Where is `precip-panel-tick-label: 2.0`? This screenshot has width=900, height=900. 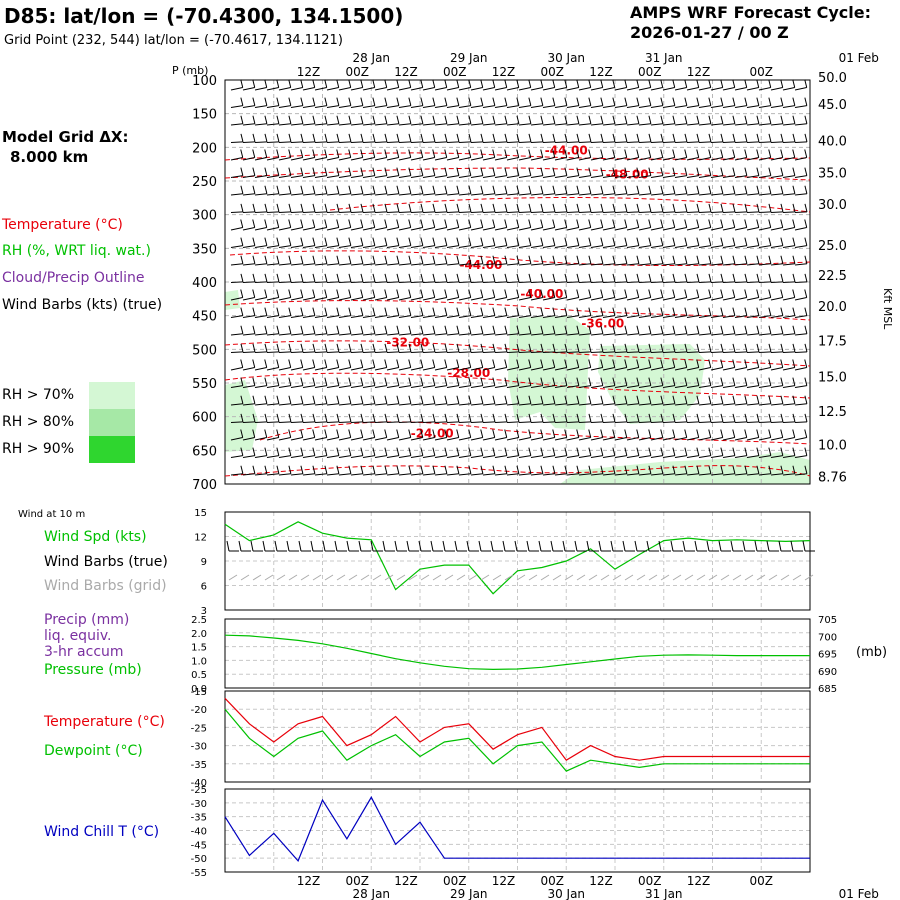
precip-panel-tick-label: 2.0 is located at coordinates (199, 634).